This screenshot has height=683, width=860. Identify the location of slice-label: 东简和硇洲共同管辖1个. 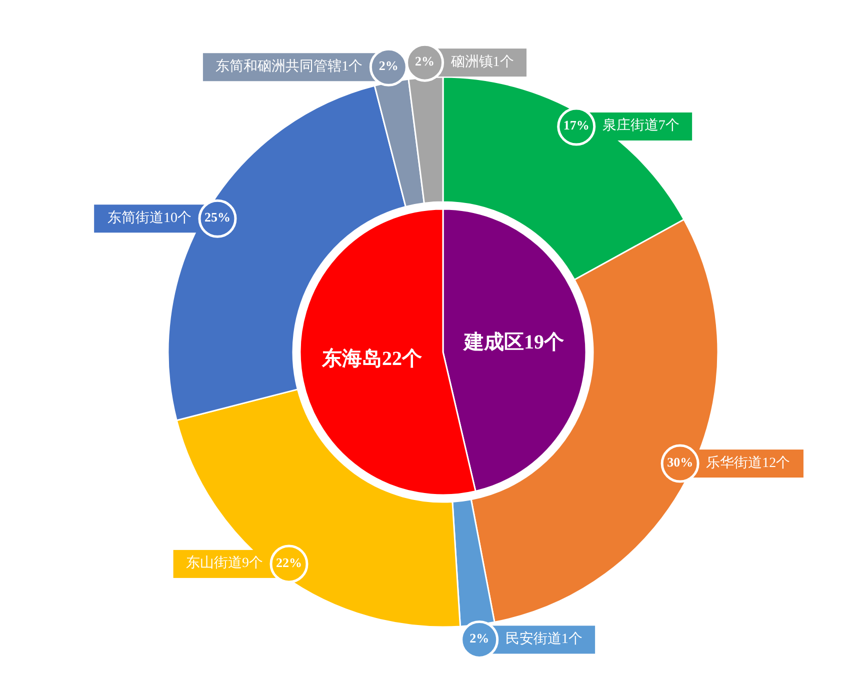
(289, 66).